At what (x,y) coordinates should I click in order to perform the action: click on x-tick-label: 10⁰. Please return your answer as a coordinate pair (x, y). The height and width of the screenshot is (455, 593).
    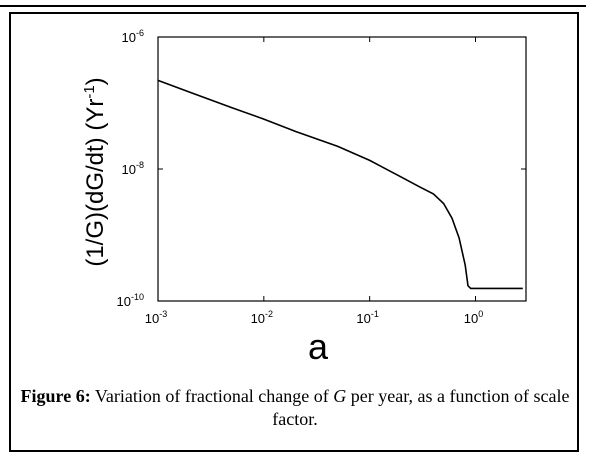
    Looking at the image, I should click on (473, 317).